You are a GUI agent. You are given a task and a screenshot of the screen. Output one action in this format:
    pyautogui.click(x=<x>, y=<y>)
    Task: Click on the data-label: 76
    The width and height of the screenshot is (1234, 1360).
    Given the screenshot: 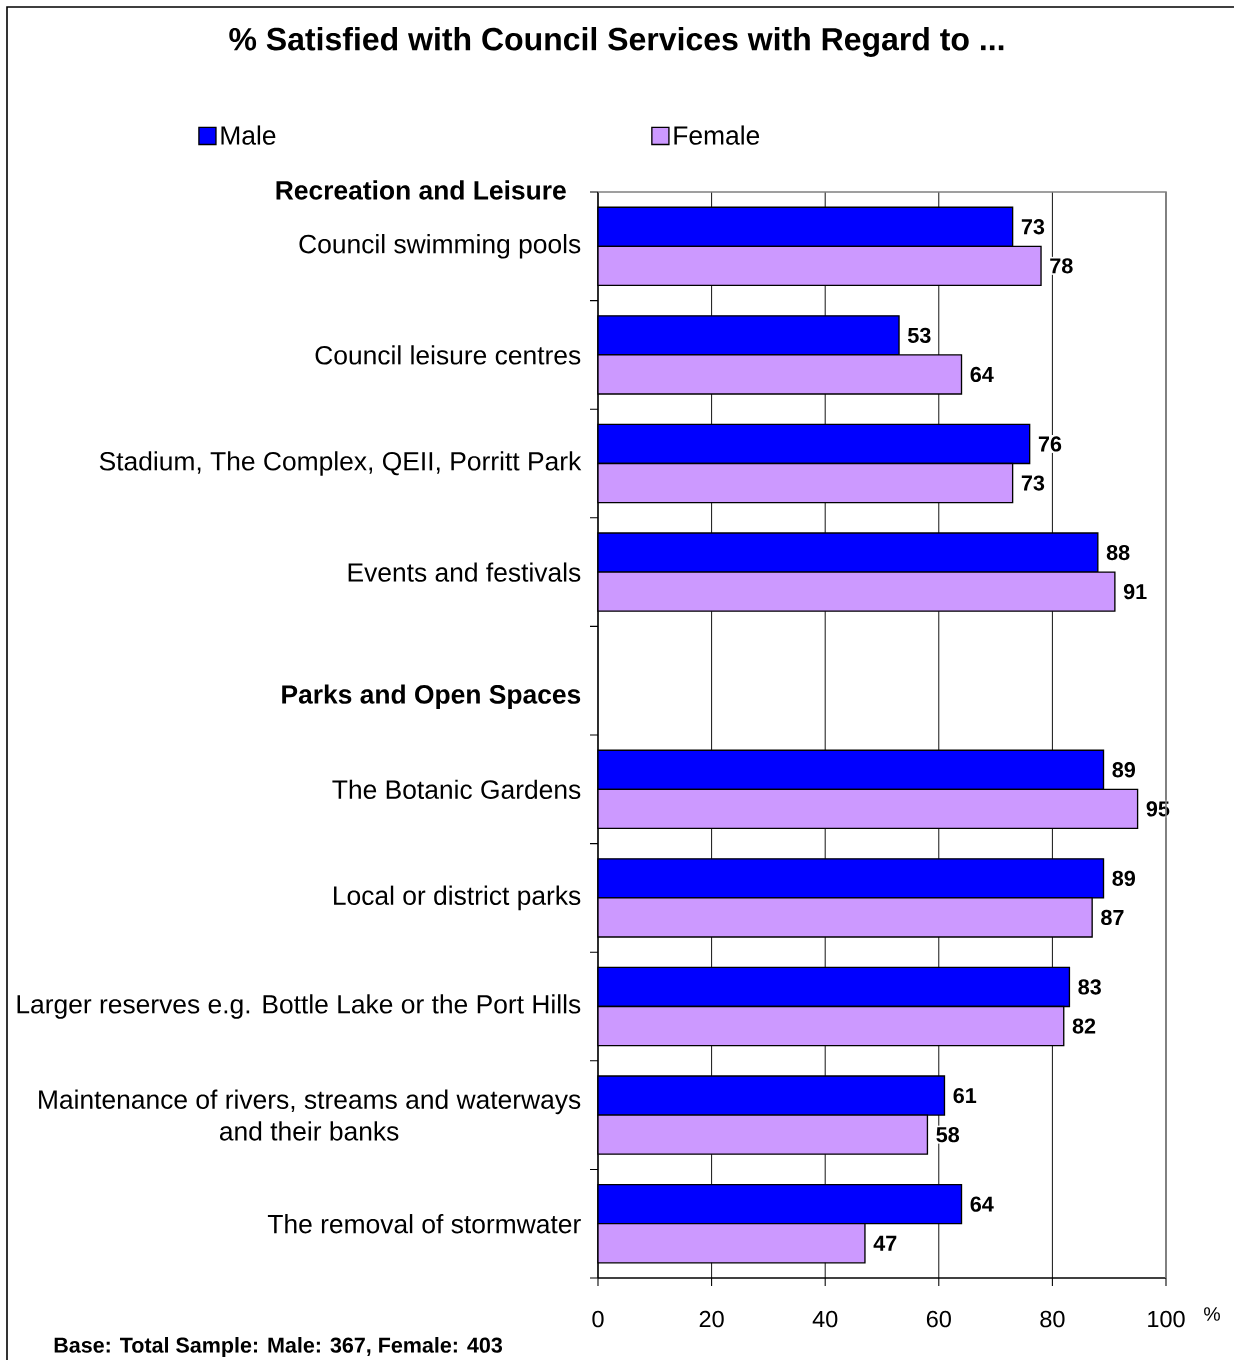 What is the action you would take?
    pyautogui.click(x=1050, y=444)
    